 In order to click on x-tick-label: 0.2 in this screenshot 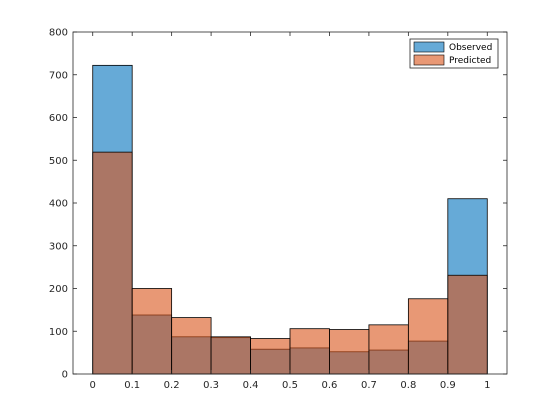, I will do `click(172, 385)`.